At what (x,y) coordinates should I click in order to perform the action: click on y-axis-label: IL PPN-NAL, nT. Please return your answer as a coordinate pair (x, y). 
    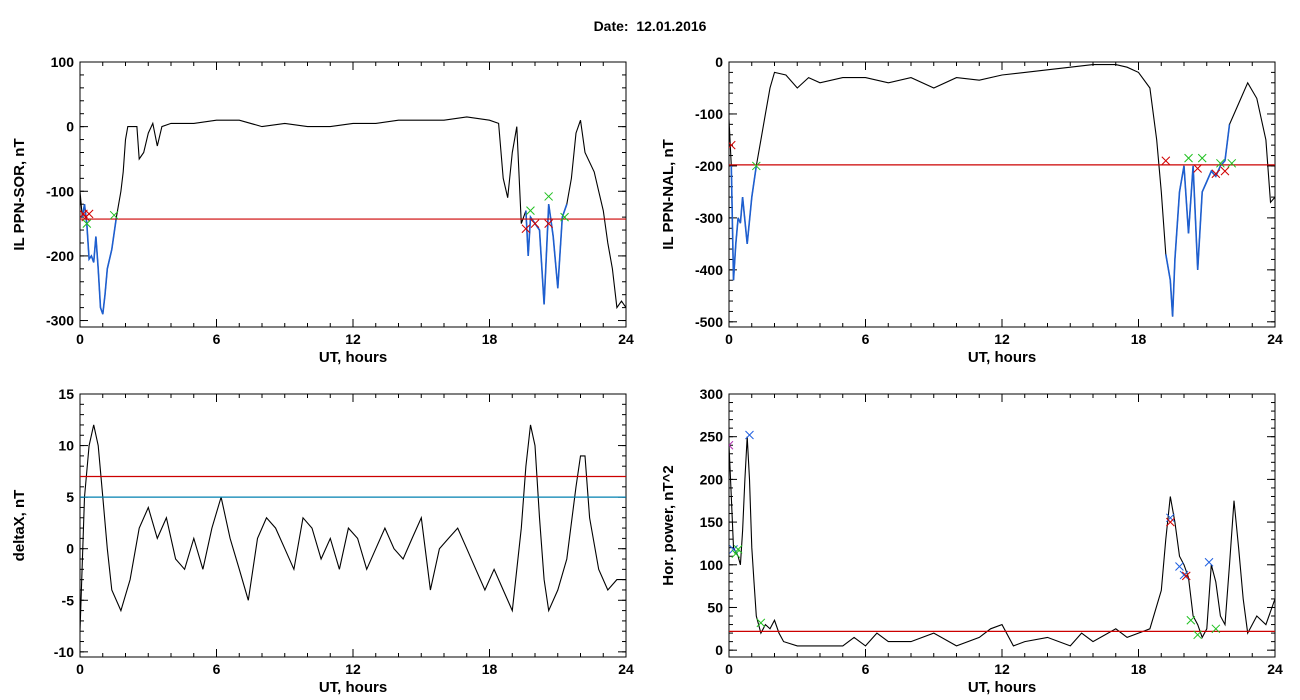
    Looking at the image, I should click on (668, 194).